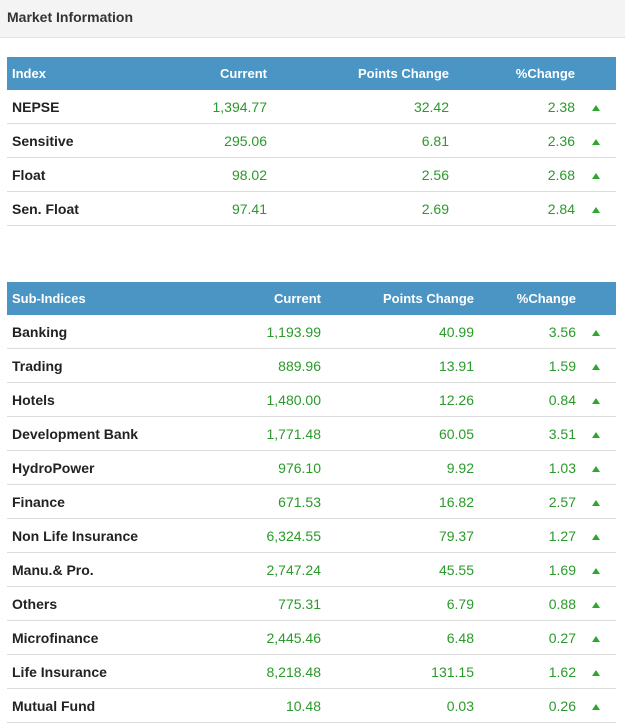 The height and width of the screenshot is (723, 625). What do you see at coordinates (525, 671) in the screenshot?
I see `row-percent-change: 1.62` at bounding box center [525, 671].